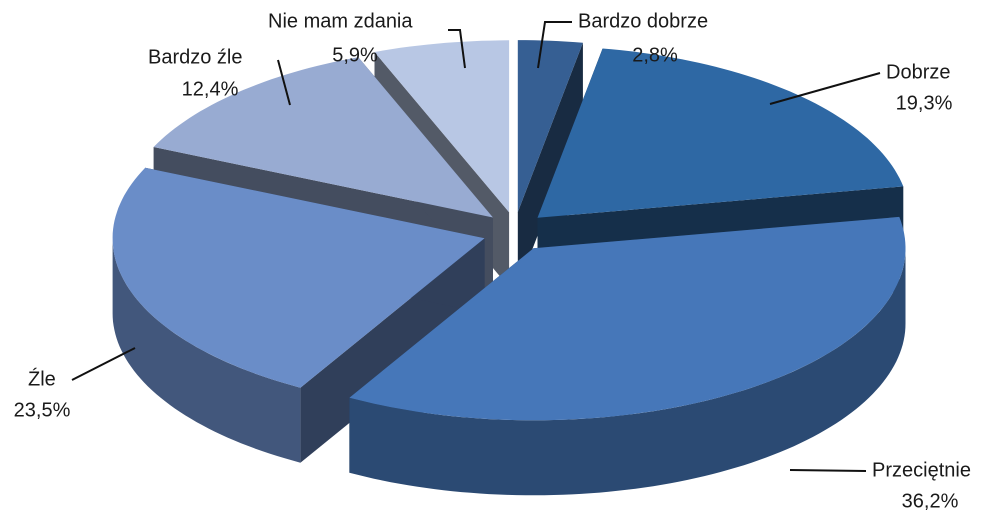 The width and height of the screenshot is (994, 516). What do you see at coordinates (206, 350) in the screenshot?
I see `slice-side` at bounding box center [206, 350].